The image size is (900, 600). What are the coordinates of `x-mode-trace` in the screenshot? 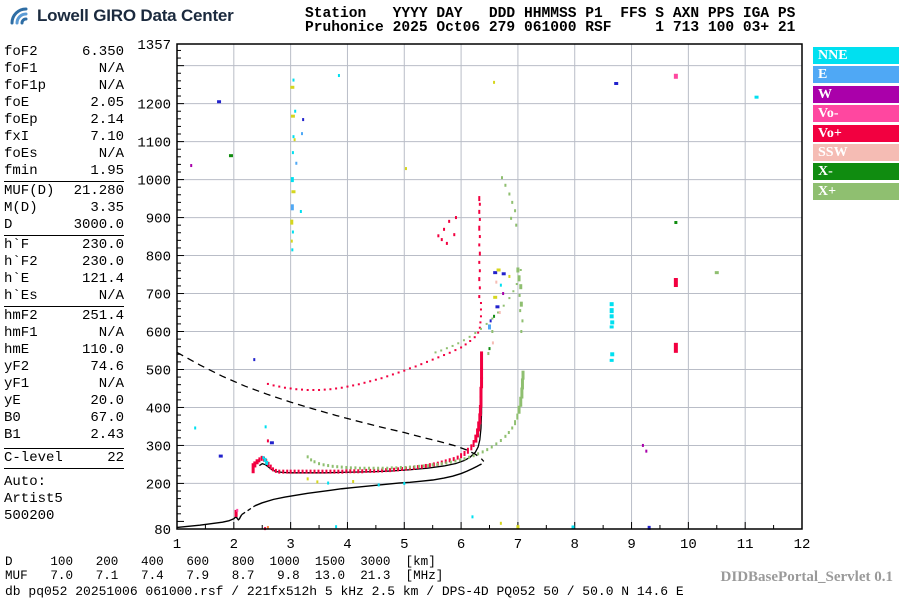 It's located at (415, 420).